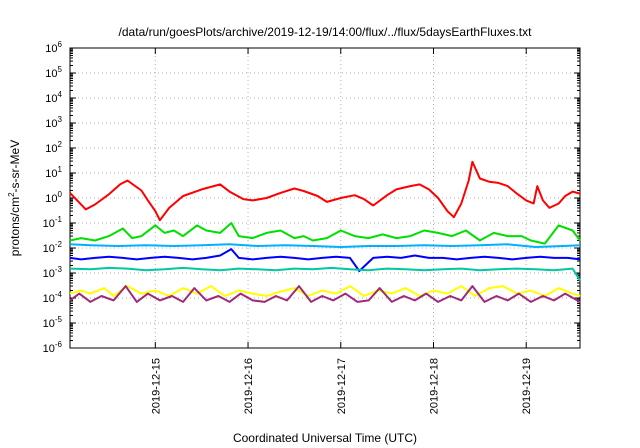  Describe the element at coordinates (53, 322) in the screenshot. I see `y-tick-label: 10⁻⁵` at that location.